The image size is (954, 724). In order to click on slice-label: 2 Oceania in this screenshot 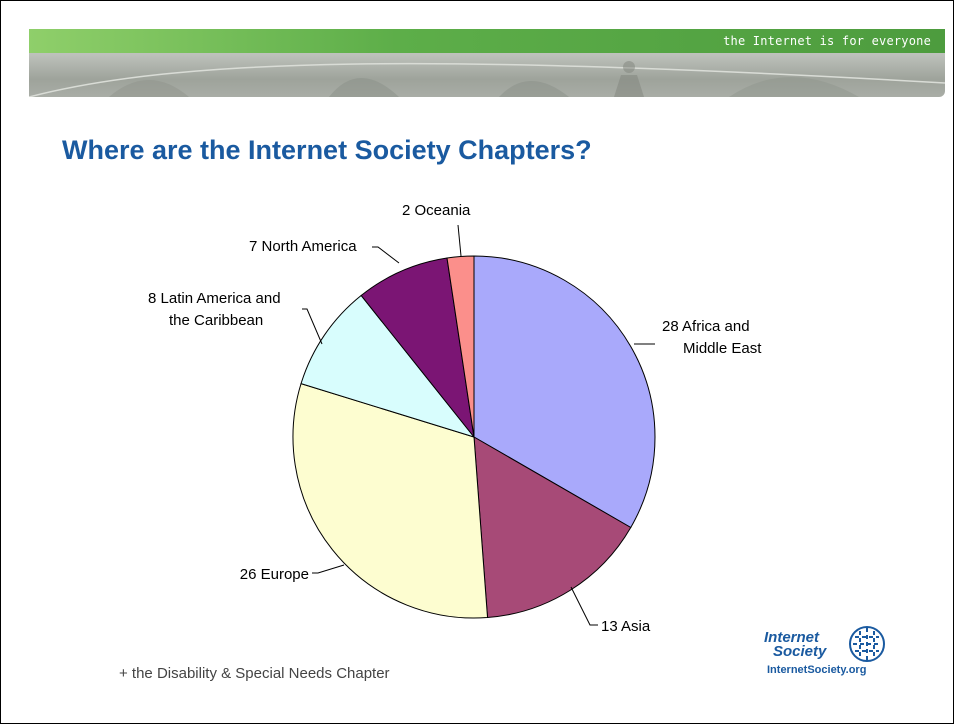, I will do `click(436, 210)`.